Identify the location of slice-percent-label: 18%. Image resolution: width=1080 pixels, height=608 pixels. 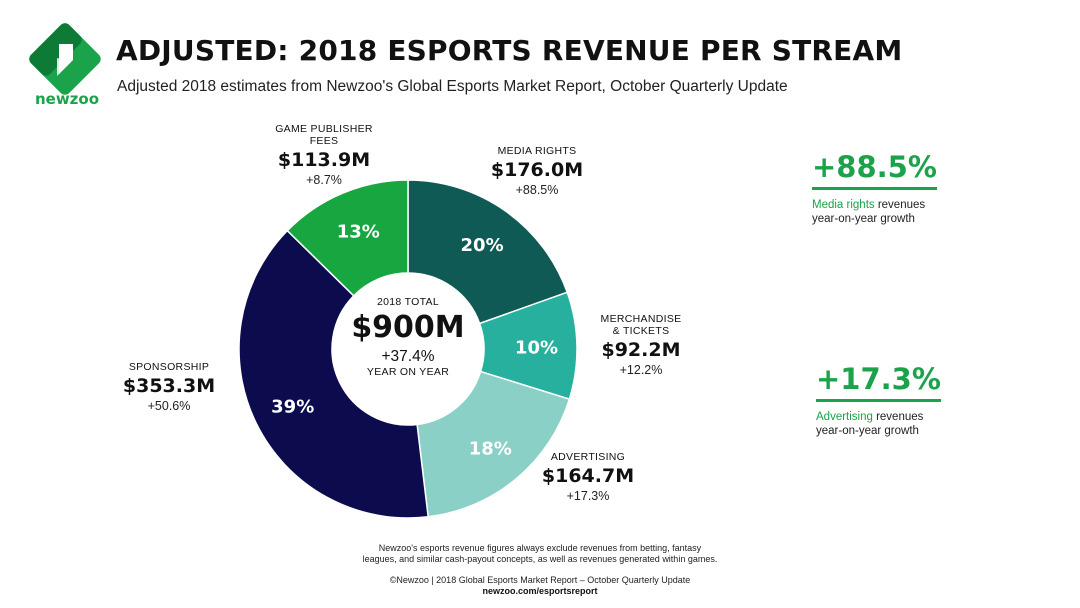
(490, 449).